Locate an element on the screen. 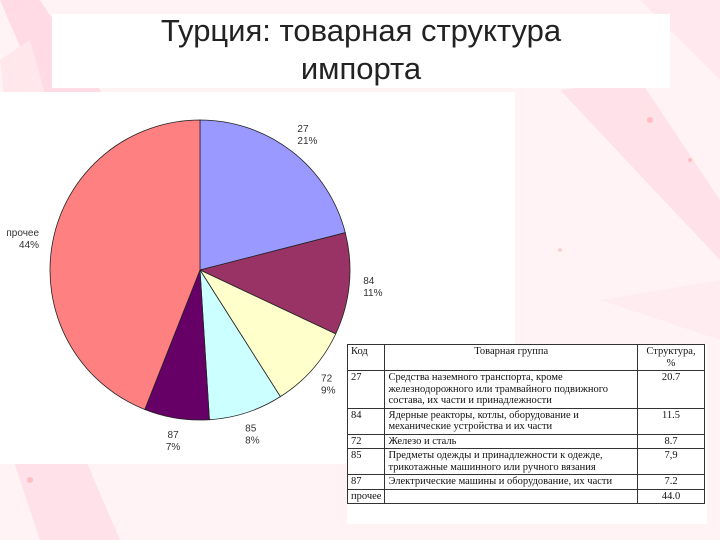  row-code: 72 is located at coordinates (366, 441).